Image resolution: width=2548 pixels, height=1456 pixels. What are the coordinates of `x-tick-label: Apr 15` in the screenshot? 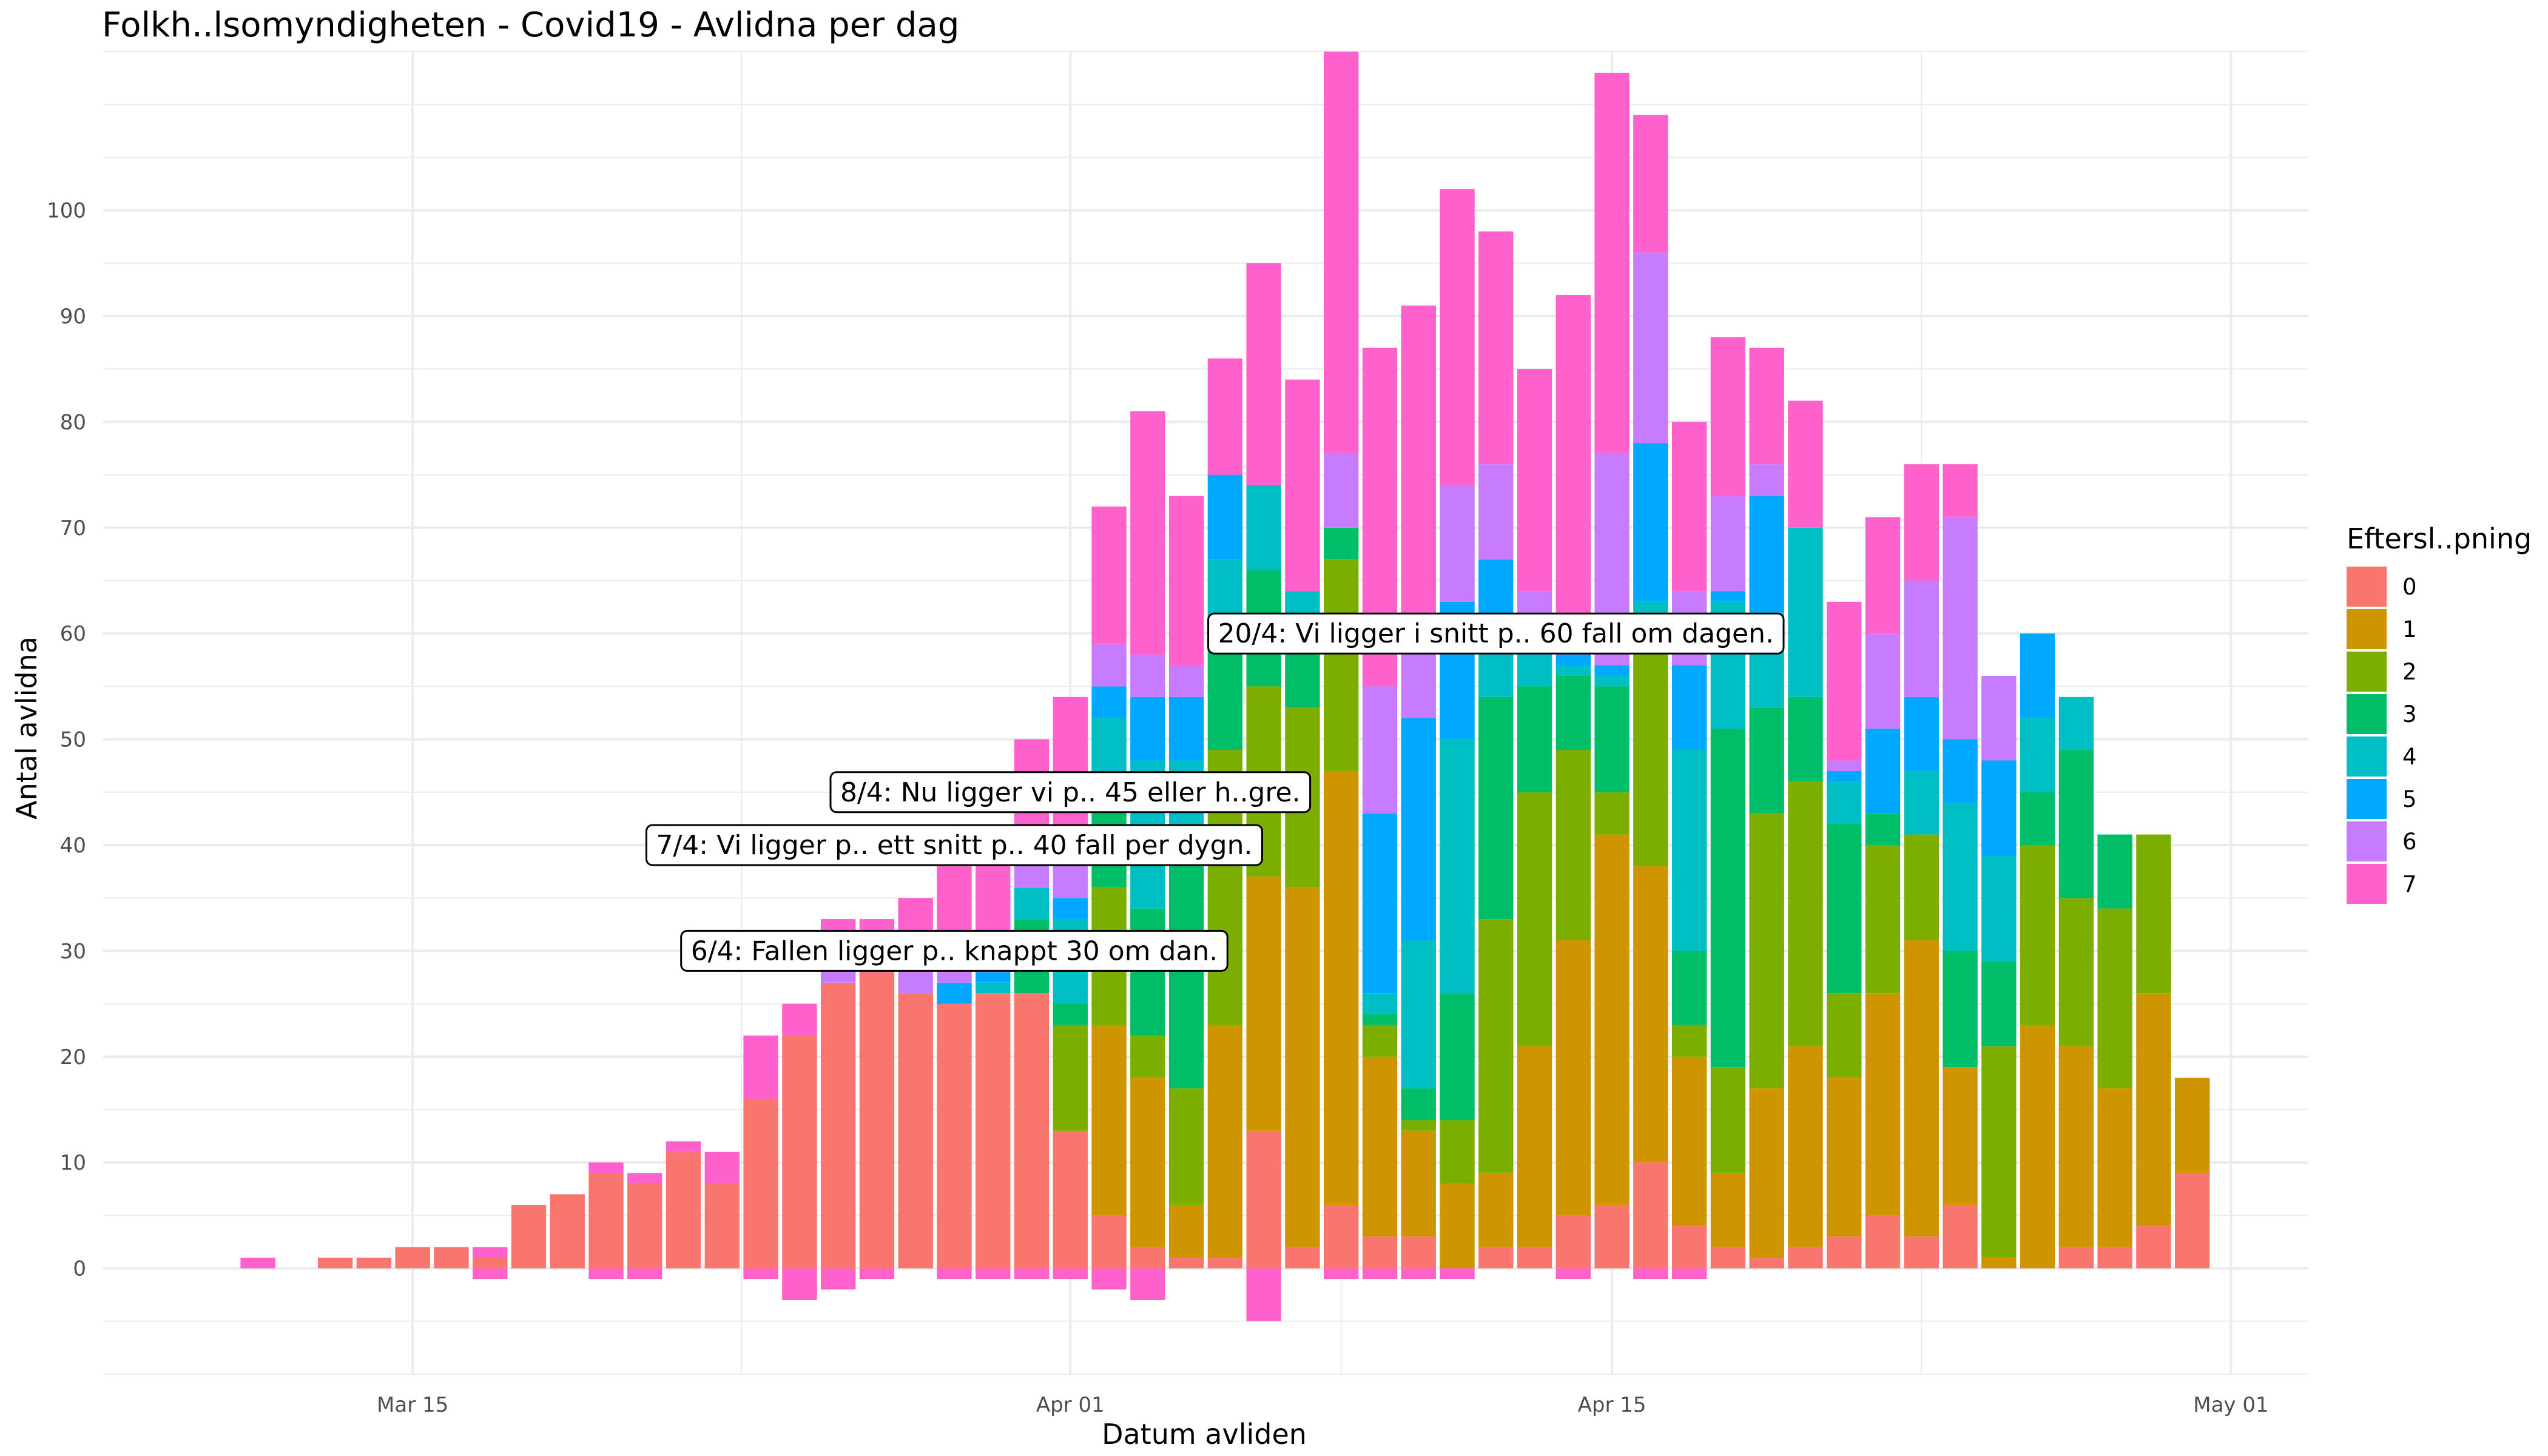 It's located at (1612, 1405).